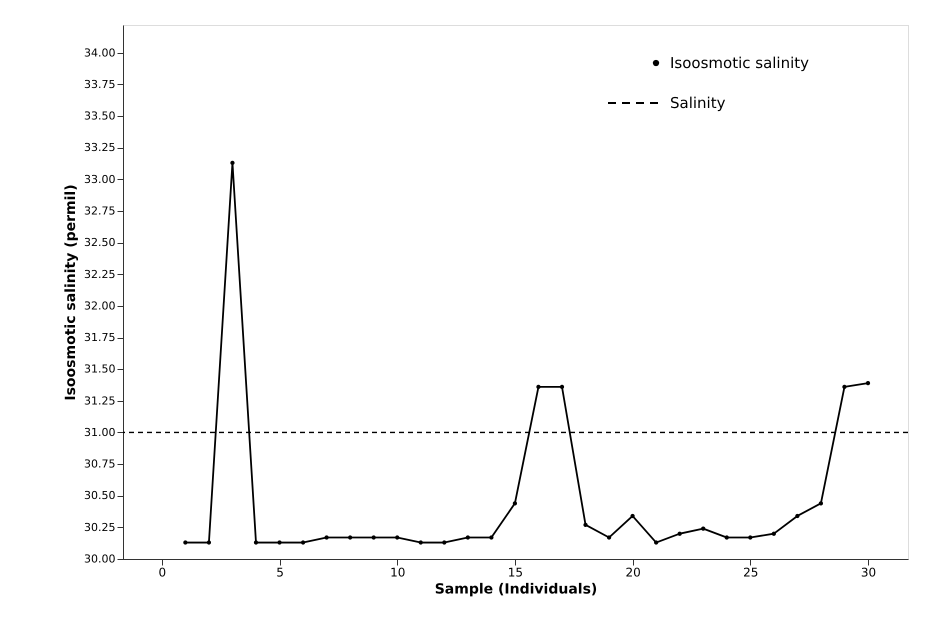 The width and height of the screenshot is (930, 617). I want to click on y-tick-label: 32.00, so click(100, 305).